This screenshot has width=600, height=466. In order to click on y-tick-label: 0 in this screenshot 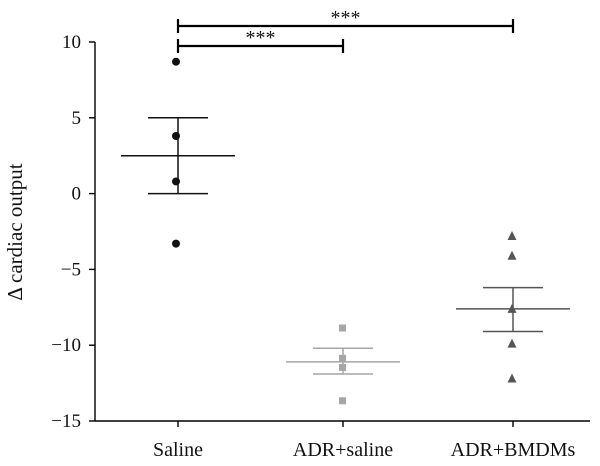, I will do `click(77, 194)`.